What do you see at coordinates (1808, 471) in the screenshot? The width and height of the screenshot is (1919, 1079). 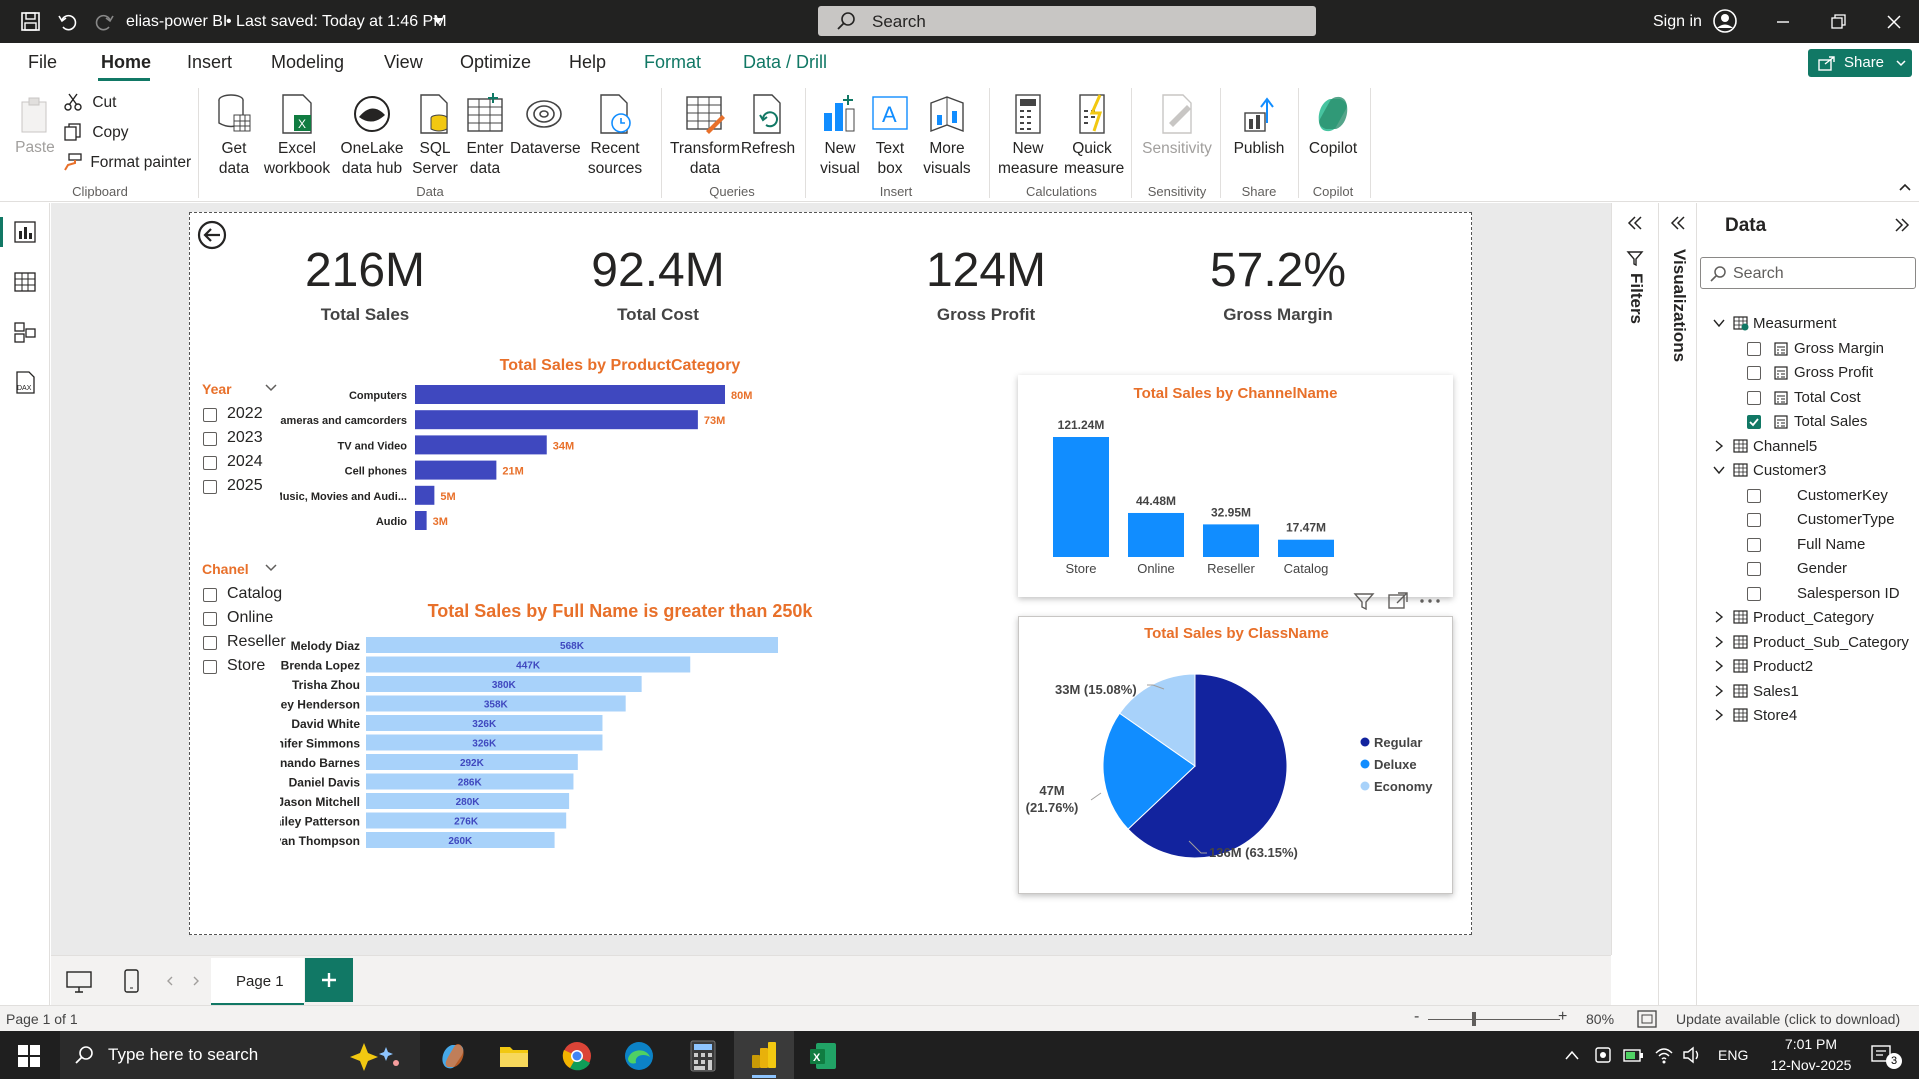 I see `field-table-row: Customer3` at bounding box center [1808, 471].